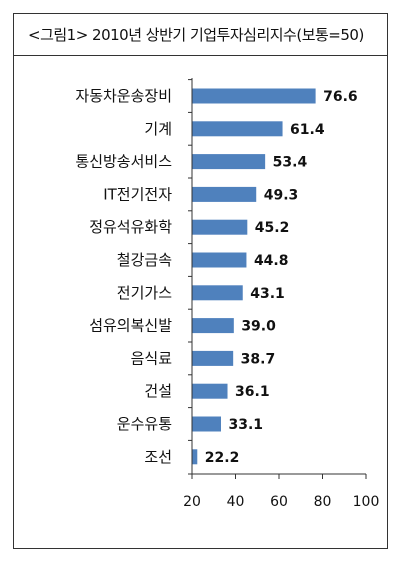 Image resolution: width=405 pixels, height=562 pixels. I want to click on value-label: 33.1, so click(245, 425).